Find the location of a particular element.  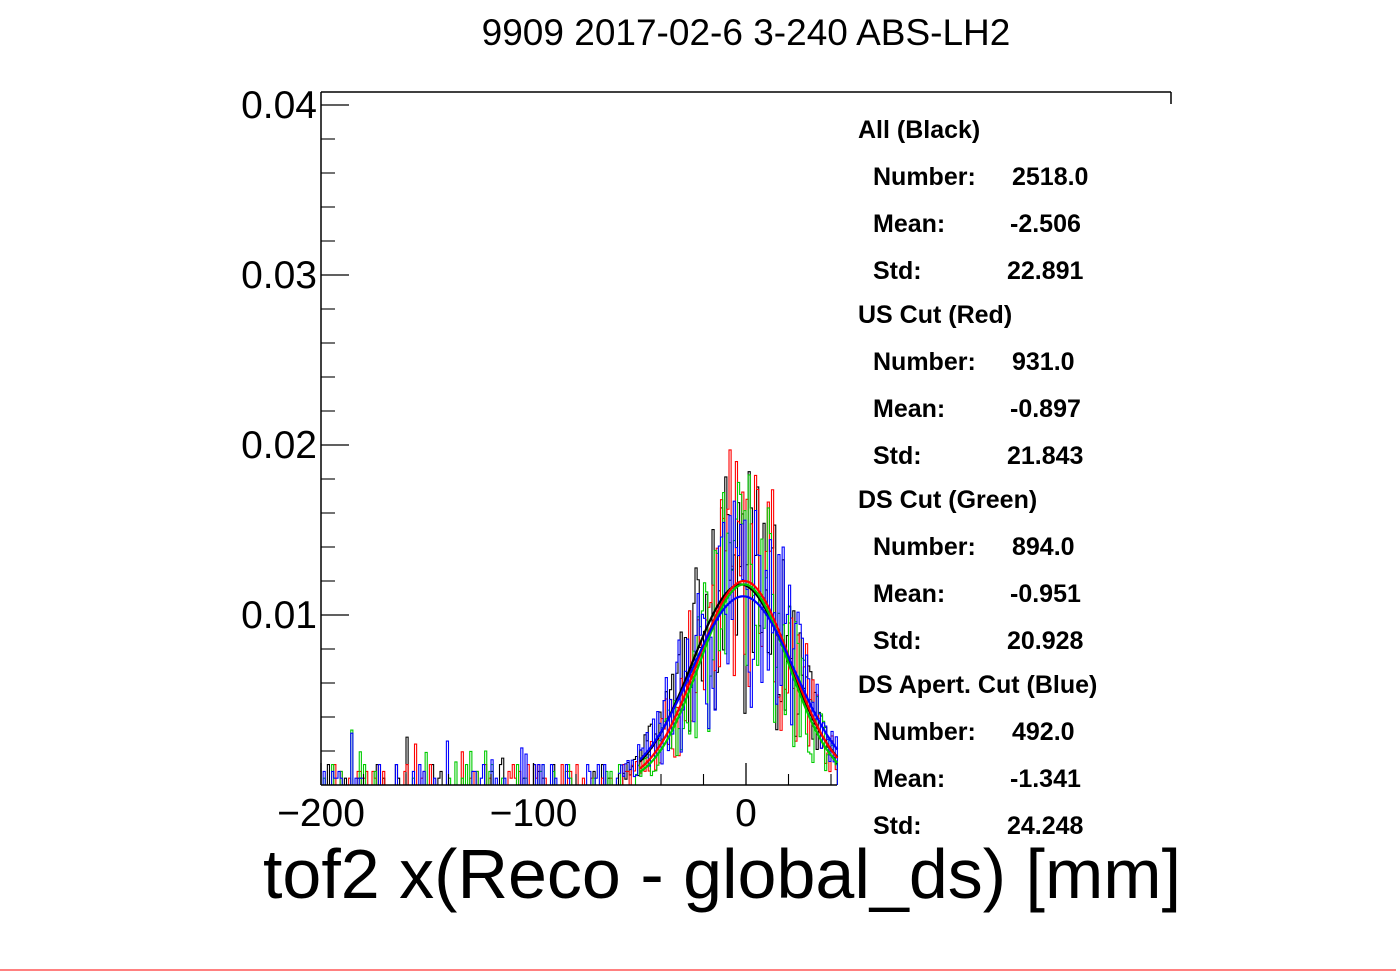

x-tick-label: −100 is located at coordinates (534, 813).